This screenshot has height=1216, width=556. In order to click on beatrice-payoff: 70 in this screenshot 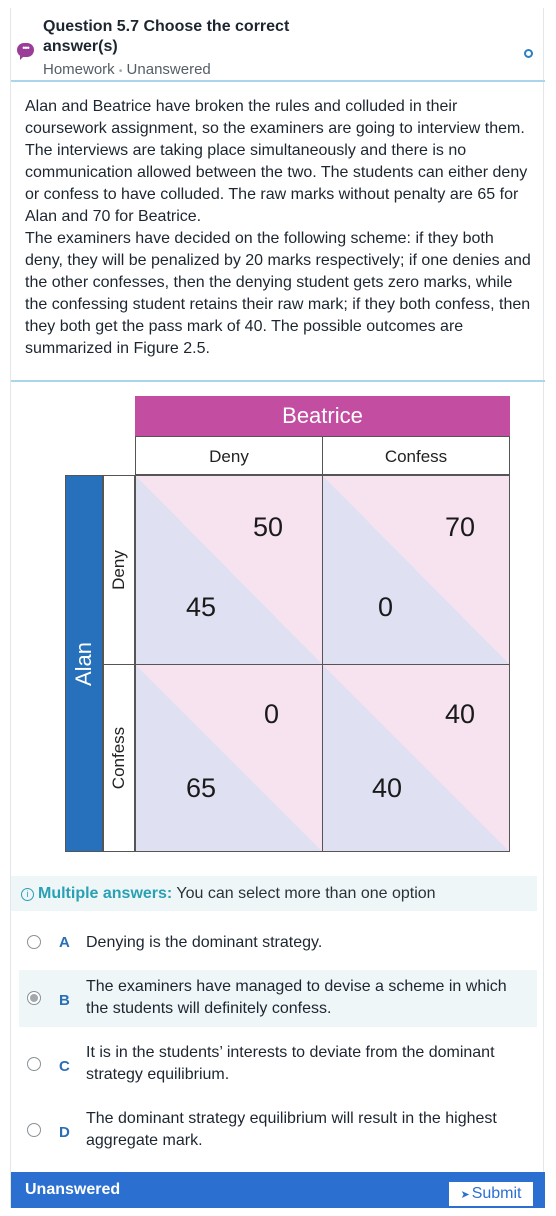, I will do `click(460, 527)`.